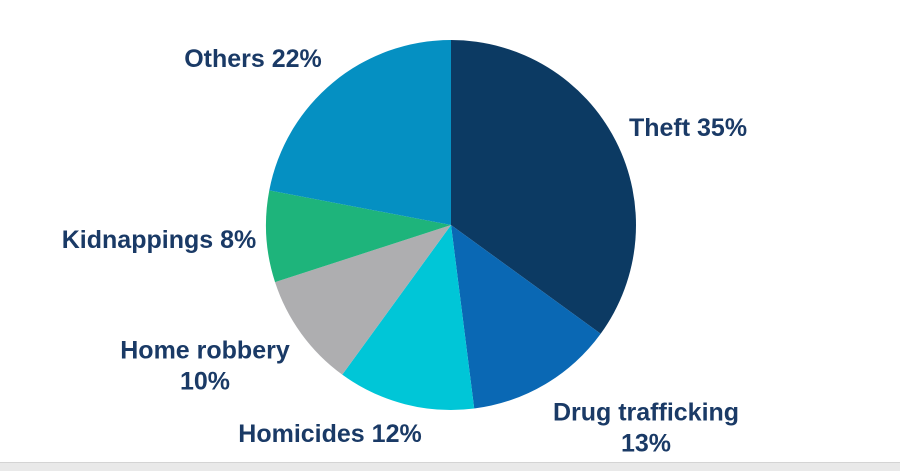 The image size is (900, 471). Describe the element at coordinates (544, 187) in the screenshot. I see `pie-slice-theft` at that location.